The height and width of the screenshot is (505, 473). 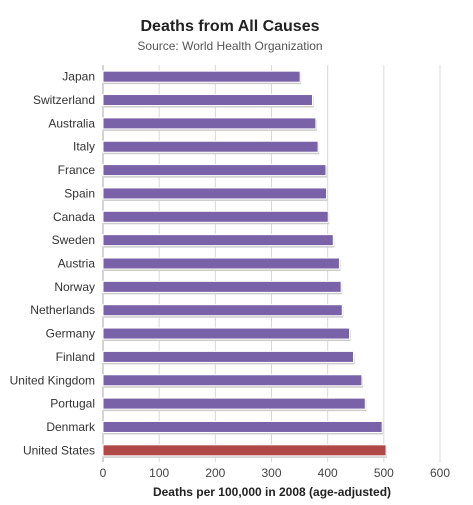 I want to click on bar-denmark, so click(x=242, y=426).